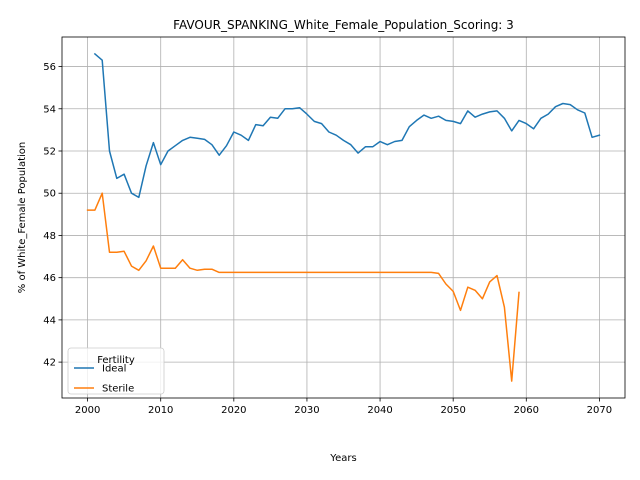 The width and height of the screenshot is (640, 480). I want to click on x-tick-label: 2060, so click(526, 410).